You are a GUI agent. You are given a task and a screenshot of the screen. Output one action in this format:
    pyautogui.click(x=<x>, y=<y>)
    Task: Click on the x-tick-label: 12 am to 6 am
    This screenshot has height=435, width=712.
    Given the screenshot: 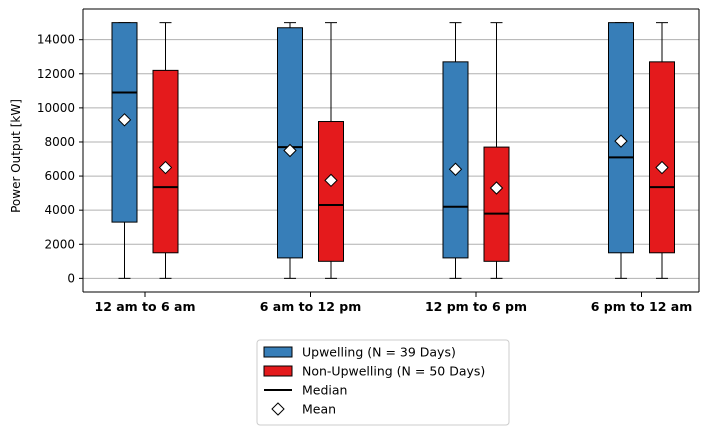 What is the action you would take?
    pyautogui.click(x=145, y=306)
    